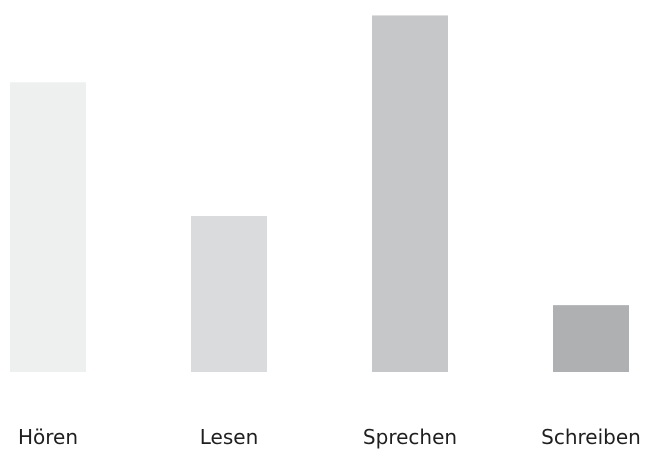  What do you see at coordinates (410, 194) in the screenshot?
I see `bar-sprechen` at bounding box center [410, 194].